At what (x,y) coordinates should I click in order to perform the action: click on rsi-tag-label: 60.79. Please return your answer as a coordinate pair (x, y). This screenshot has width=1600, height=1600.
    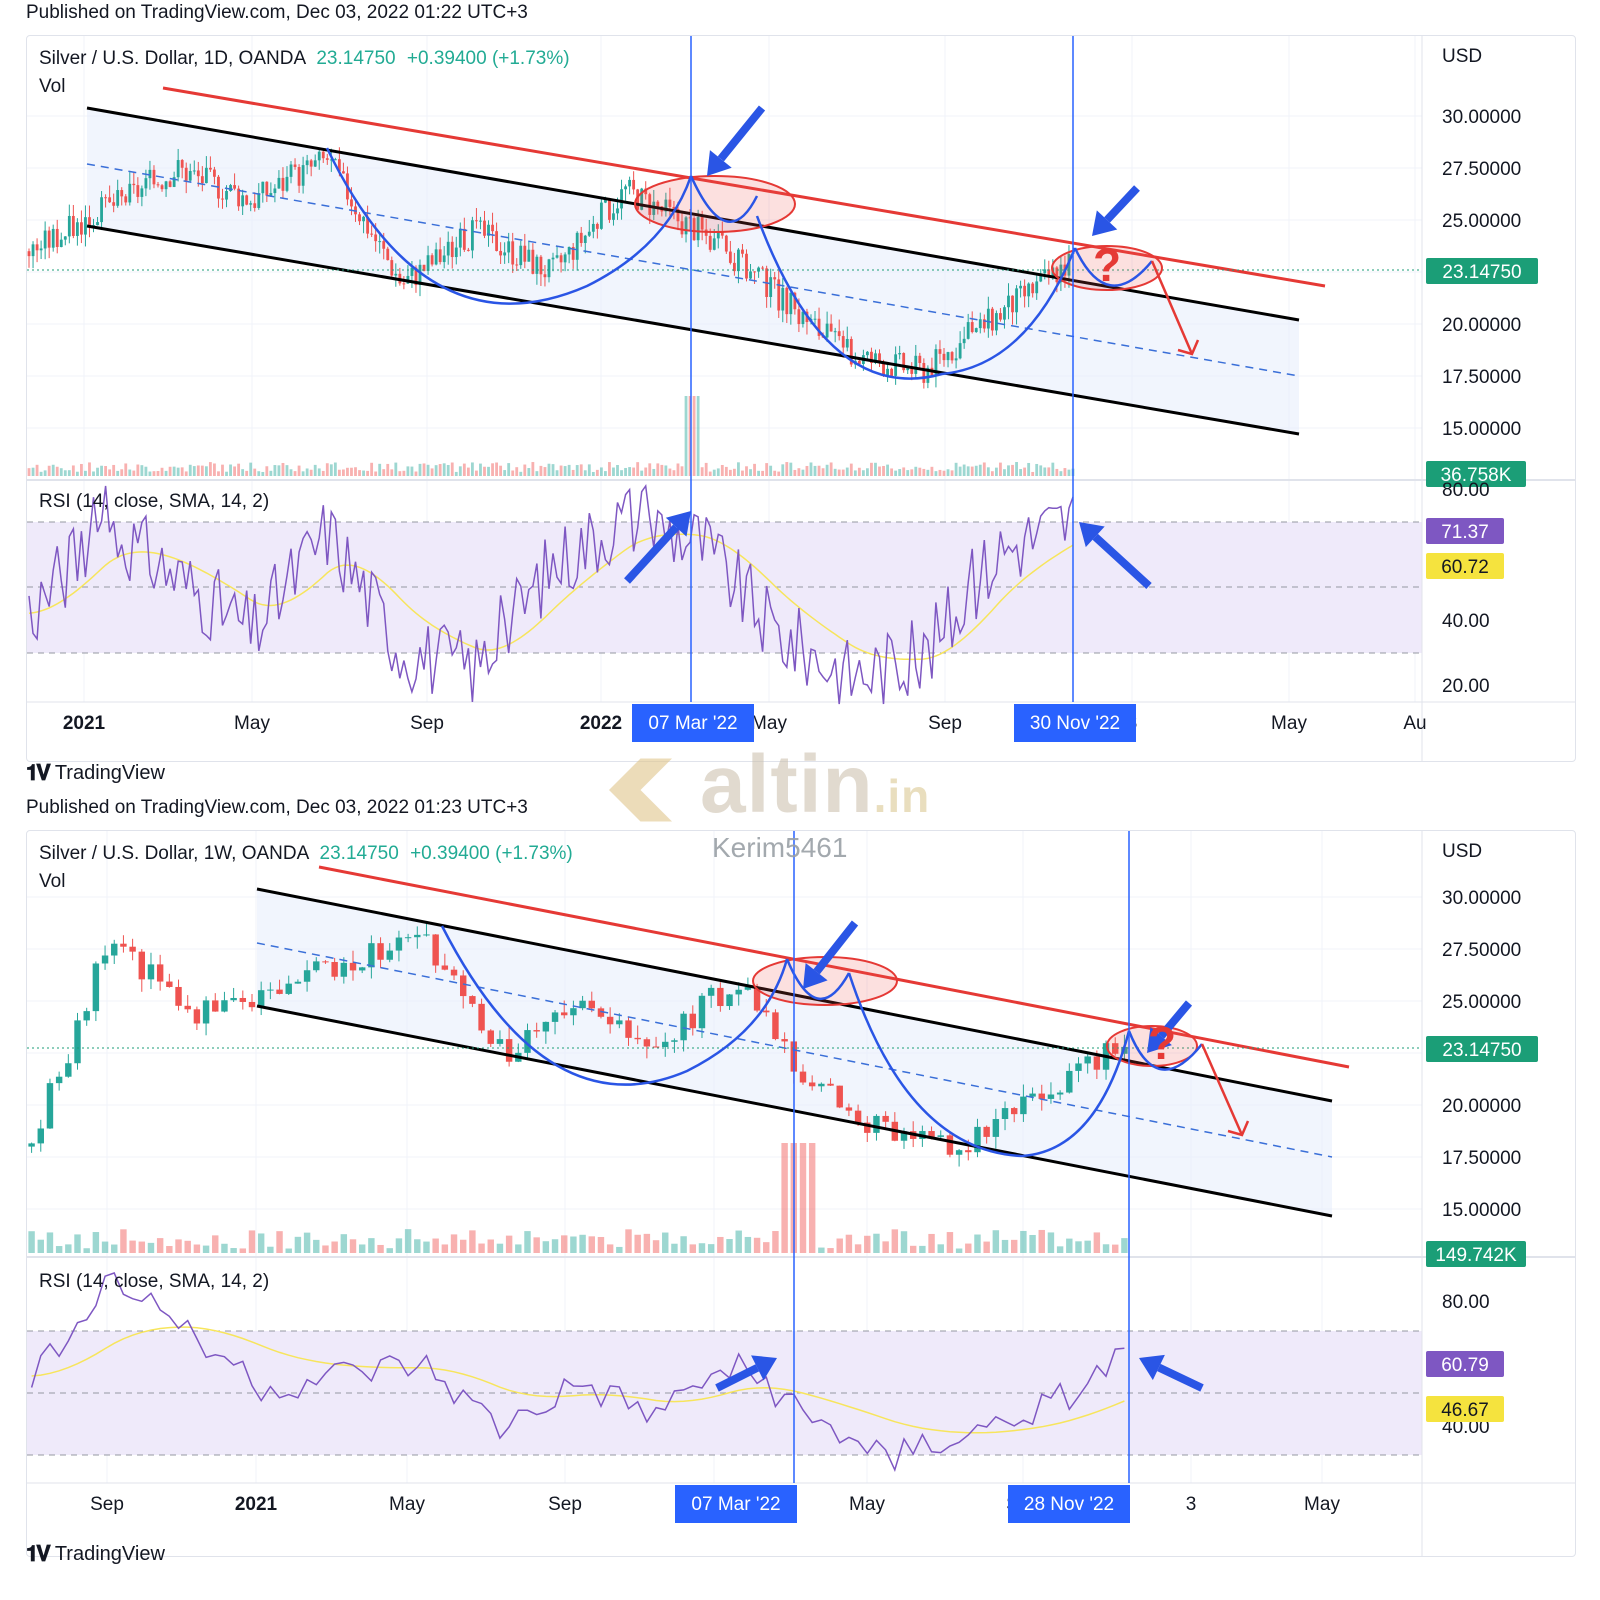
    Looking at the image, I should click on (1465, 1365).